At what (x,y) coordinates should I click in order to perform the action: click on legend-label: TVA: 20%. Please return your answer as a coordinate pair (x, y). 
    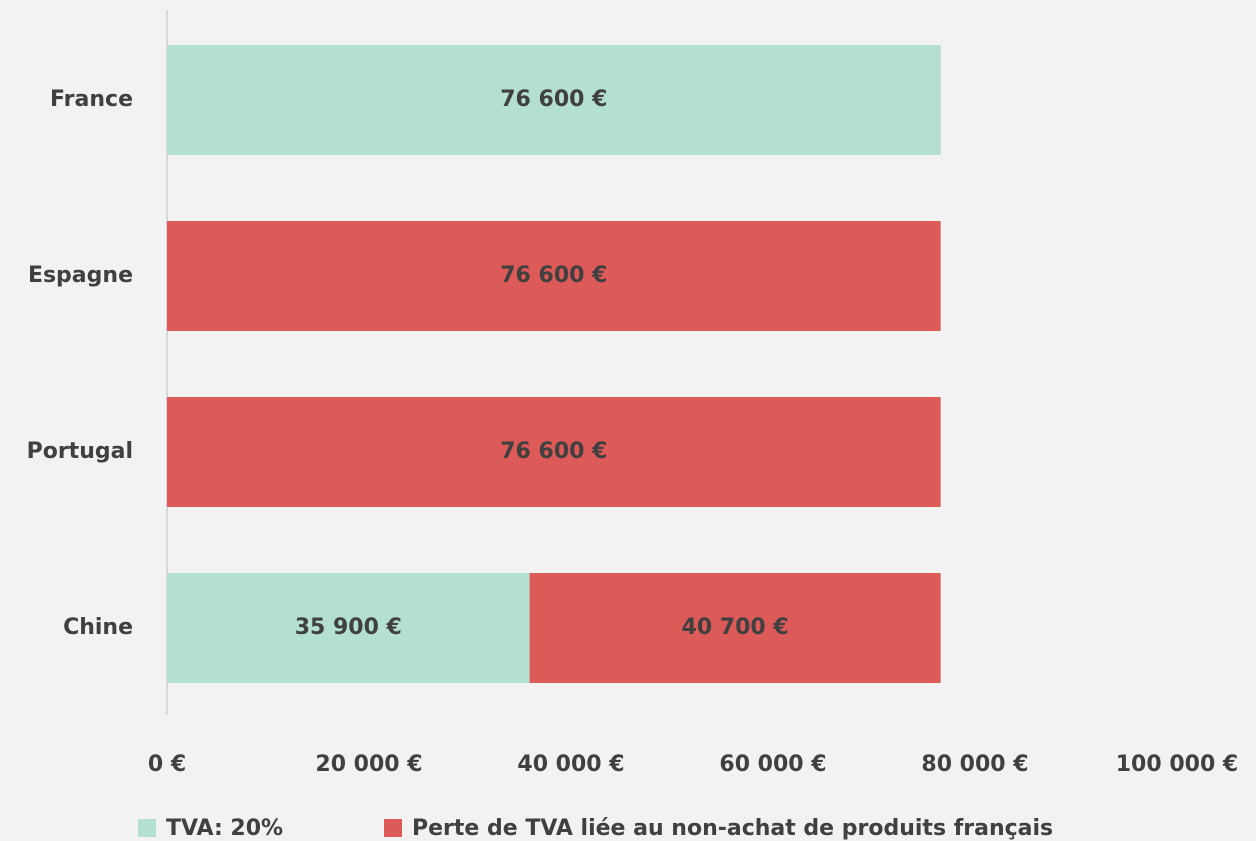
    Looking at the image, I should click on (224, 828).